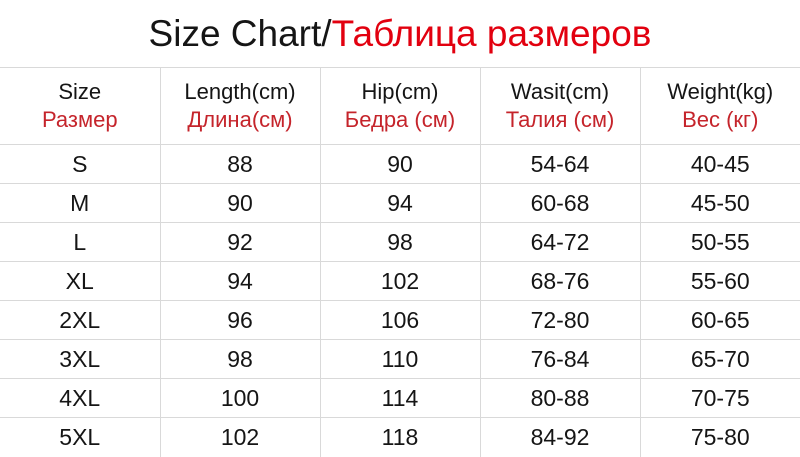  Describe the element at coordinates (80, 164) in the screenshot. I see `size-cell: S` at that location.